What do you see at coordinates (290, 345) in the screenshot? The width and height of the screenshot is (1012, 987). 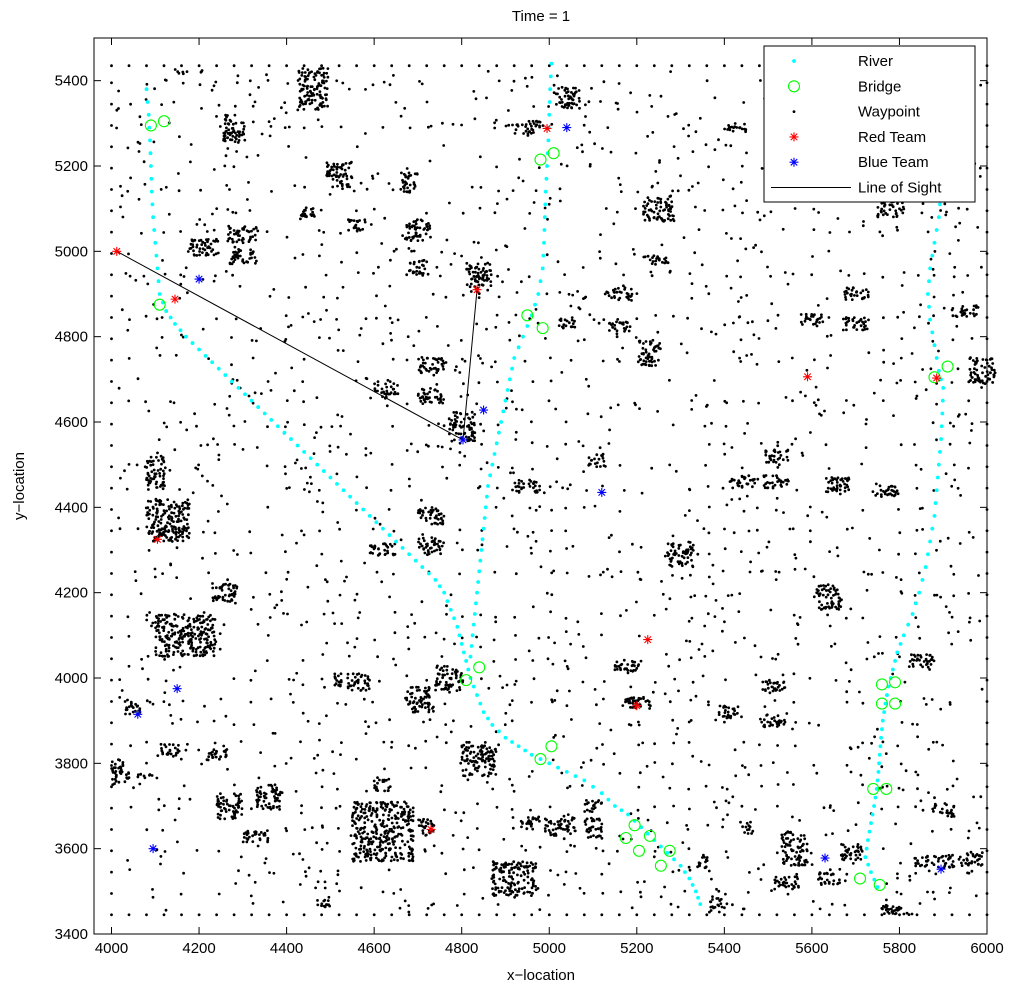 I see `line-of-sight` at bounding box center [290, 345].